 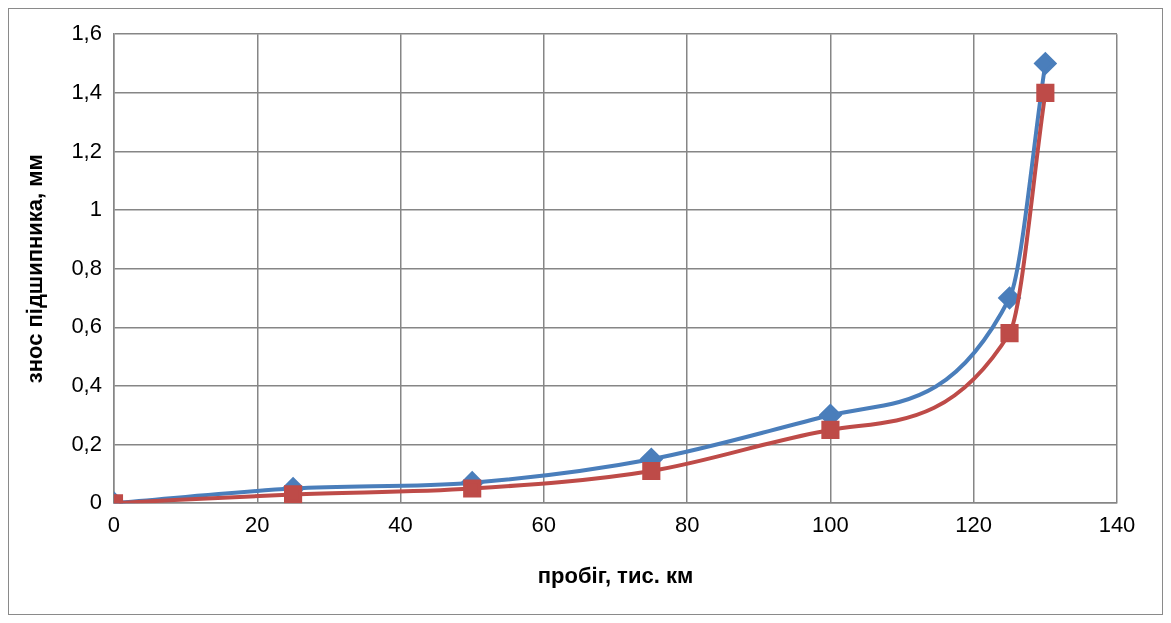 What do you see at coordinates (257, 525) in the screenshot?
I see `x-tick-label: 20` at bounding box center [257, 525].